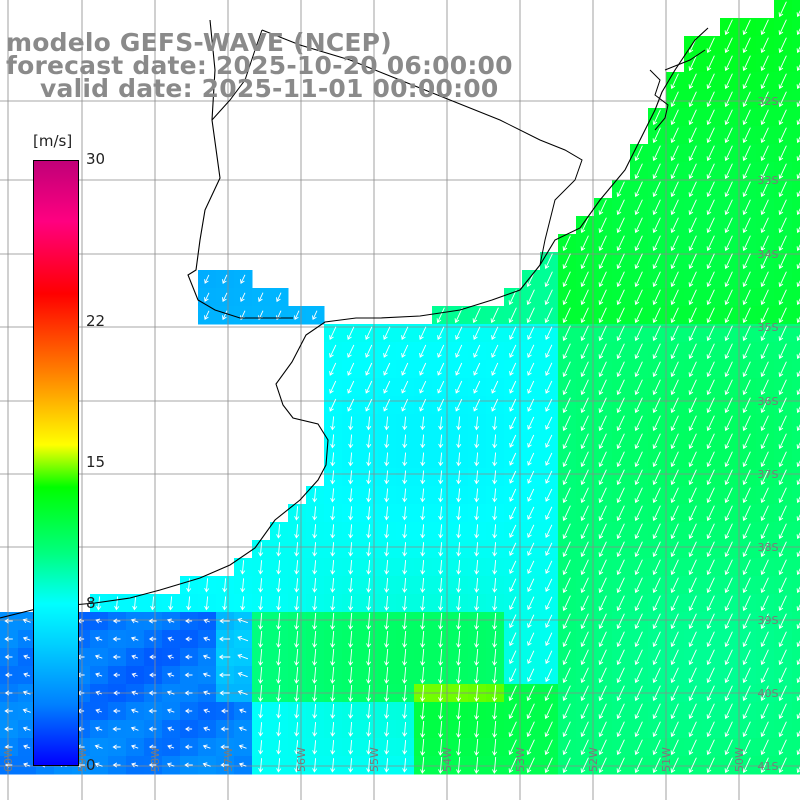 The image size is (800, 800). Describe the element at coordinates (237, 75) in the screenshot. I see `uruguay-river` at that location.